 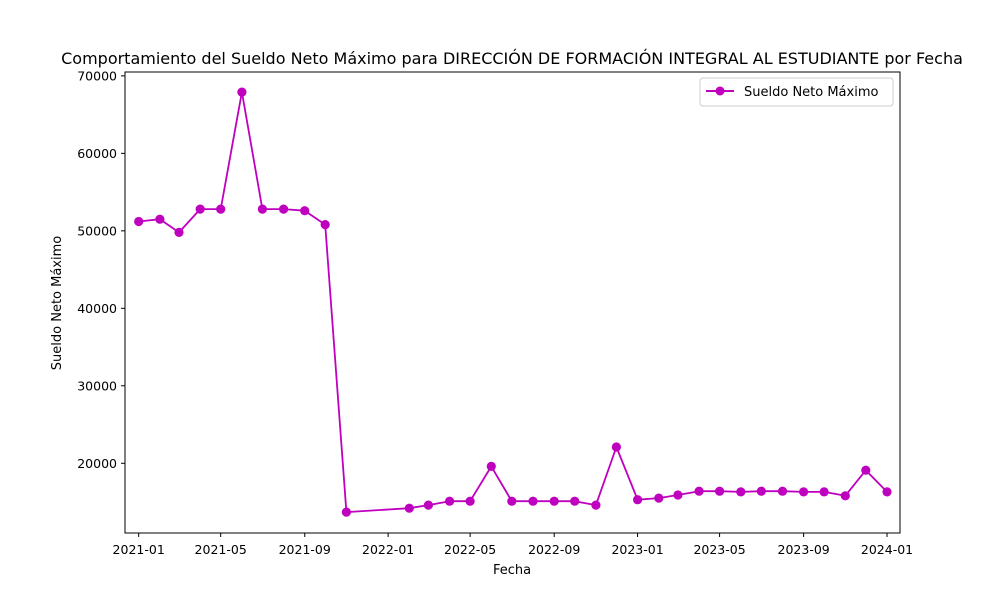 I want to click on legend-label: Sueldo Neto Máximo, so click(x=811, y=92).